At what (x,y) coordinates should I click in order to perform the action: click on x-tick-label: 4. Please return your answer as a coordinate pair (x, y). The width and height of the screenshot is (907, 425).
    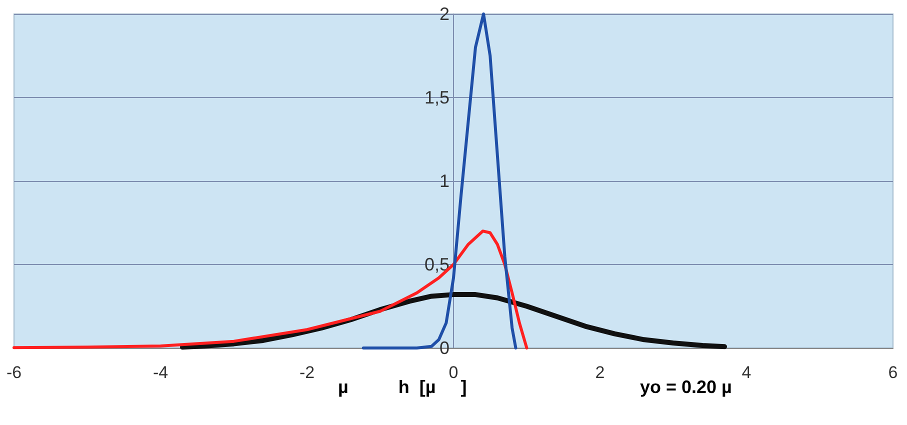
    Looking at the image, I should click on (747, 372).